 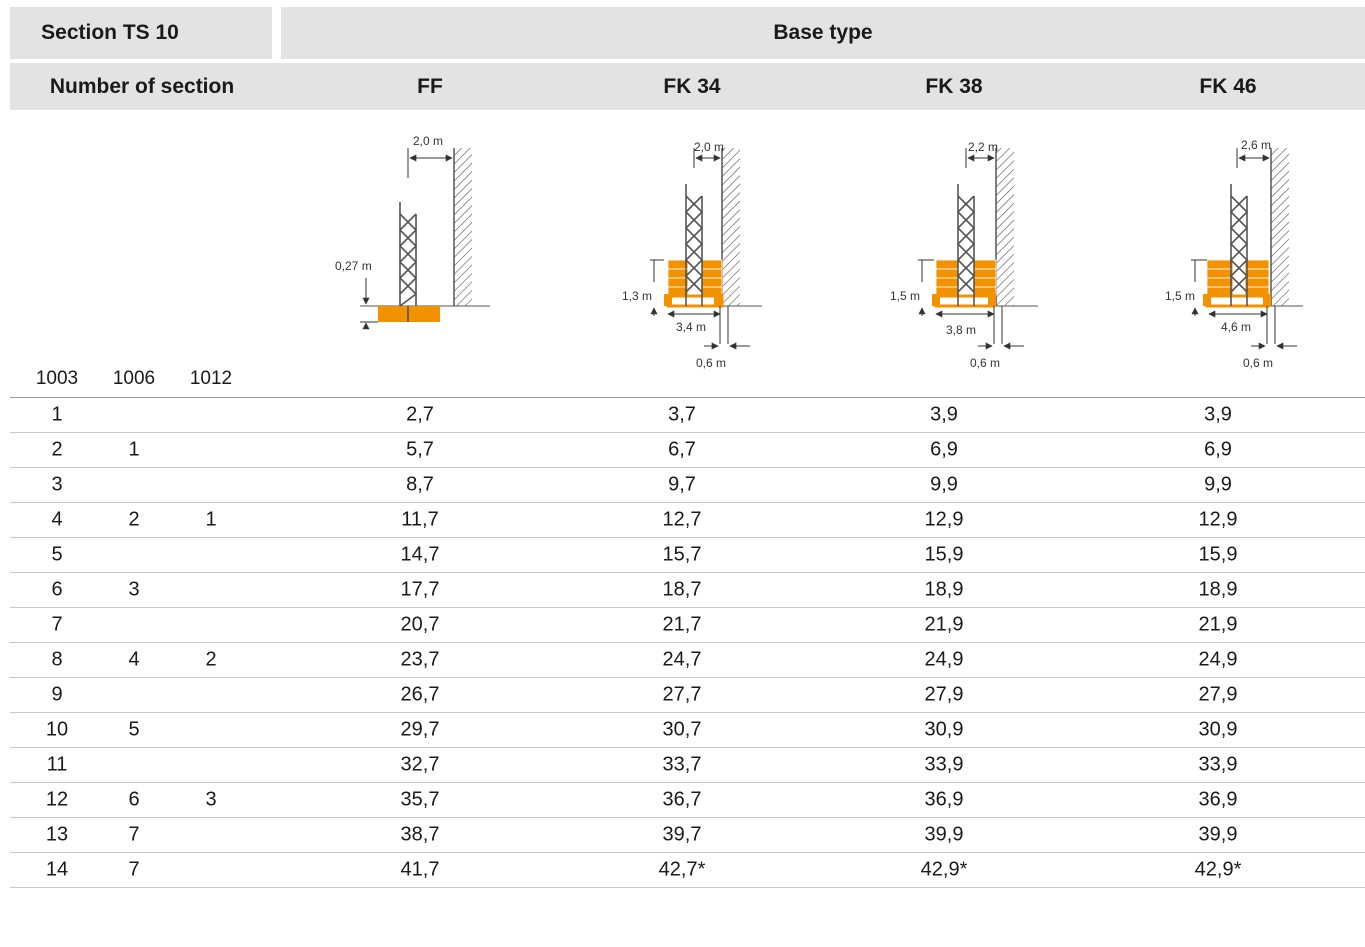 I want to click on cell-1006: 6, so click(x=134, y=799).